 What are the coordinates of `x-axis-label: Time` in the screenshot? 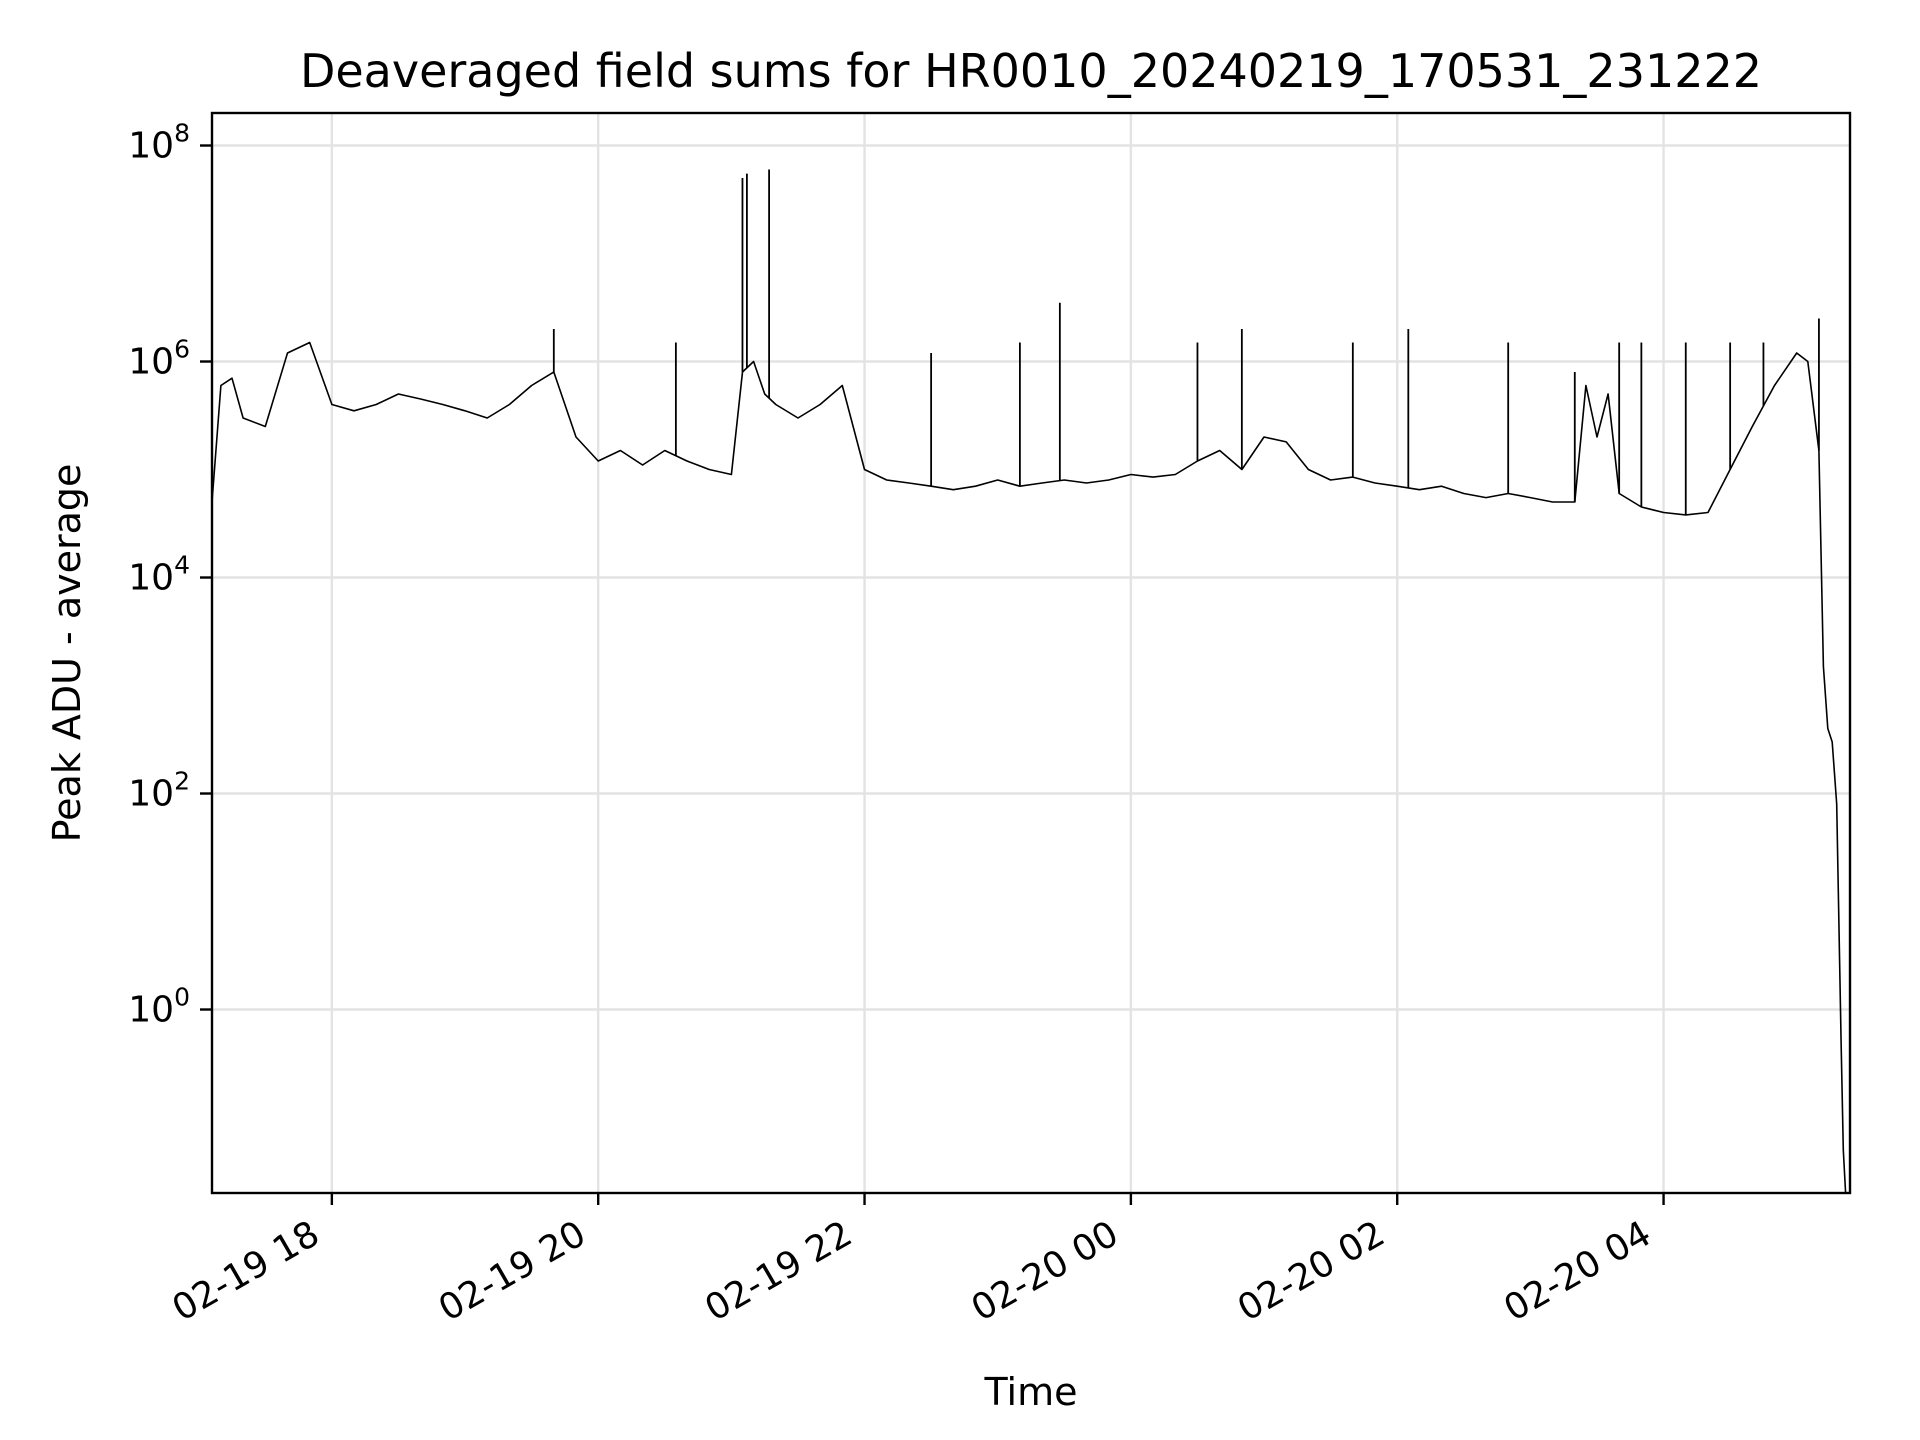 It's located at (1031, 1392).